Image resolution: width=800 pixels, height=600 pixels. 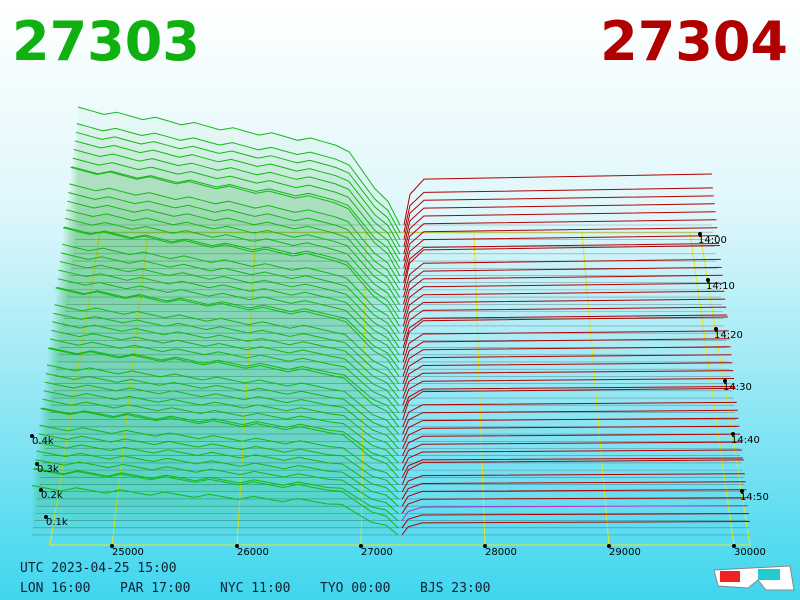 What do you see at coordinates (57, 522) in the screenshot?
I see `depth-tick-label: 0.1k` at bounding box center [57, 522].